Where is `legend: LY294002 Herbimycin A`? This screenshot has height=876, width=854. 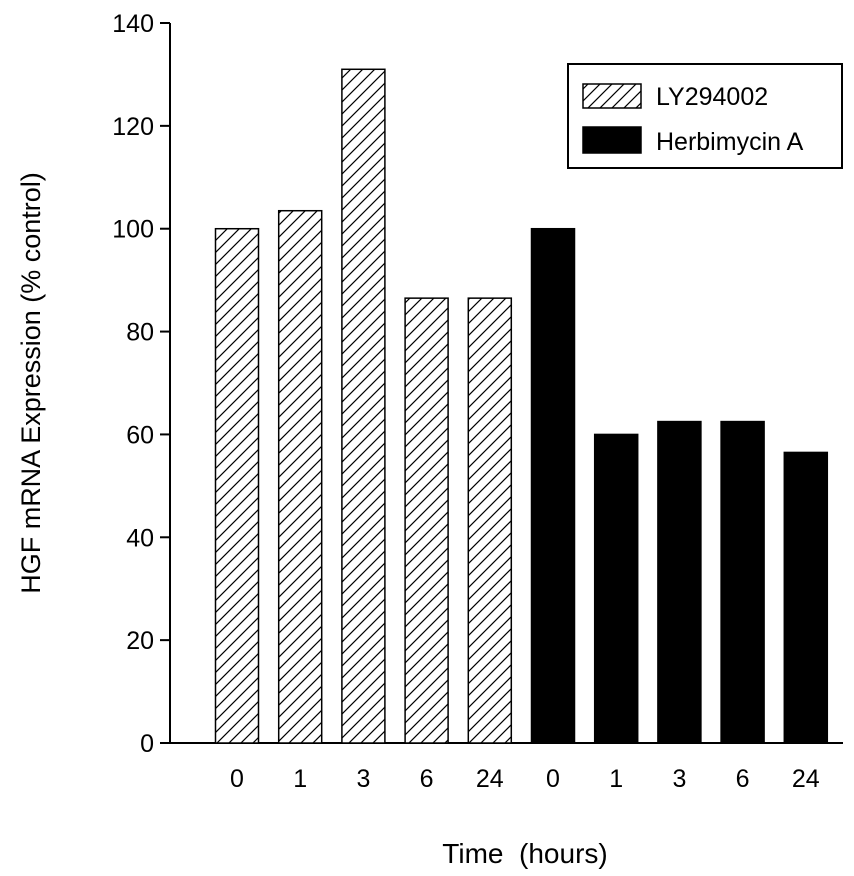 legend: LY294002 Herbimycin A is located at coordinates (705, 116).